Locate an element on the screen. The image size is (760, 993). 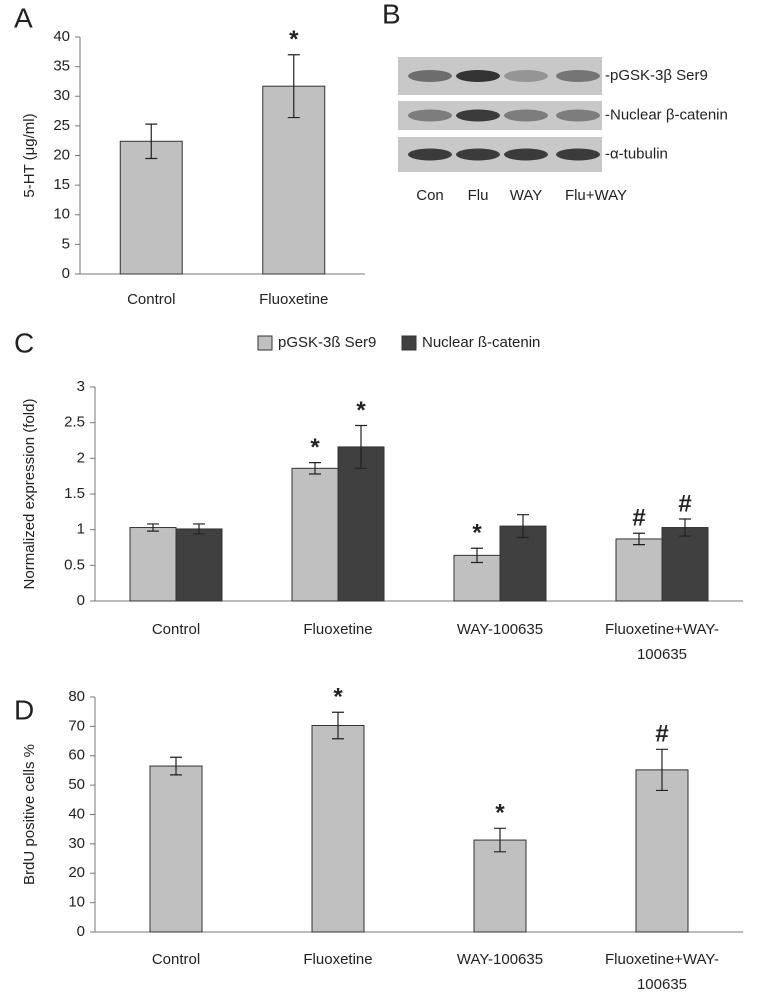
panel-label: D is located at coordinates (24, 709).